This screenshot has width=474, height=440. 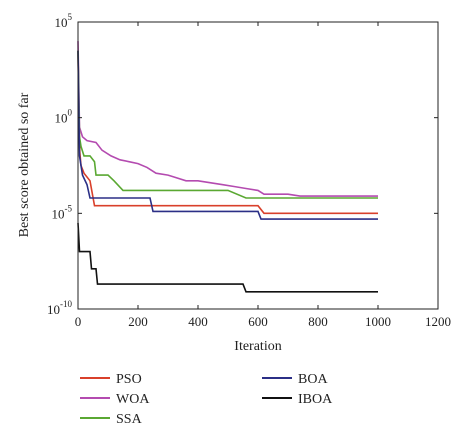 I want to click on legend-label-boa: BOA, so click(x=313, y=379).